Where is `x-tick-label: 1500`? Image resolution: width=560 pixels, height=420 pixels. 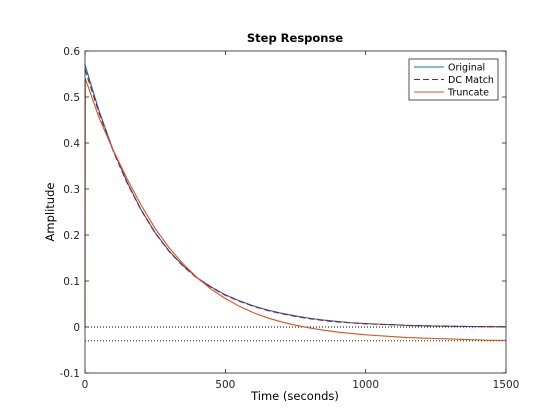
x-tick-label: 1500 is located at coordinates (506, 385).